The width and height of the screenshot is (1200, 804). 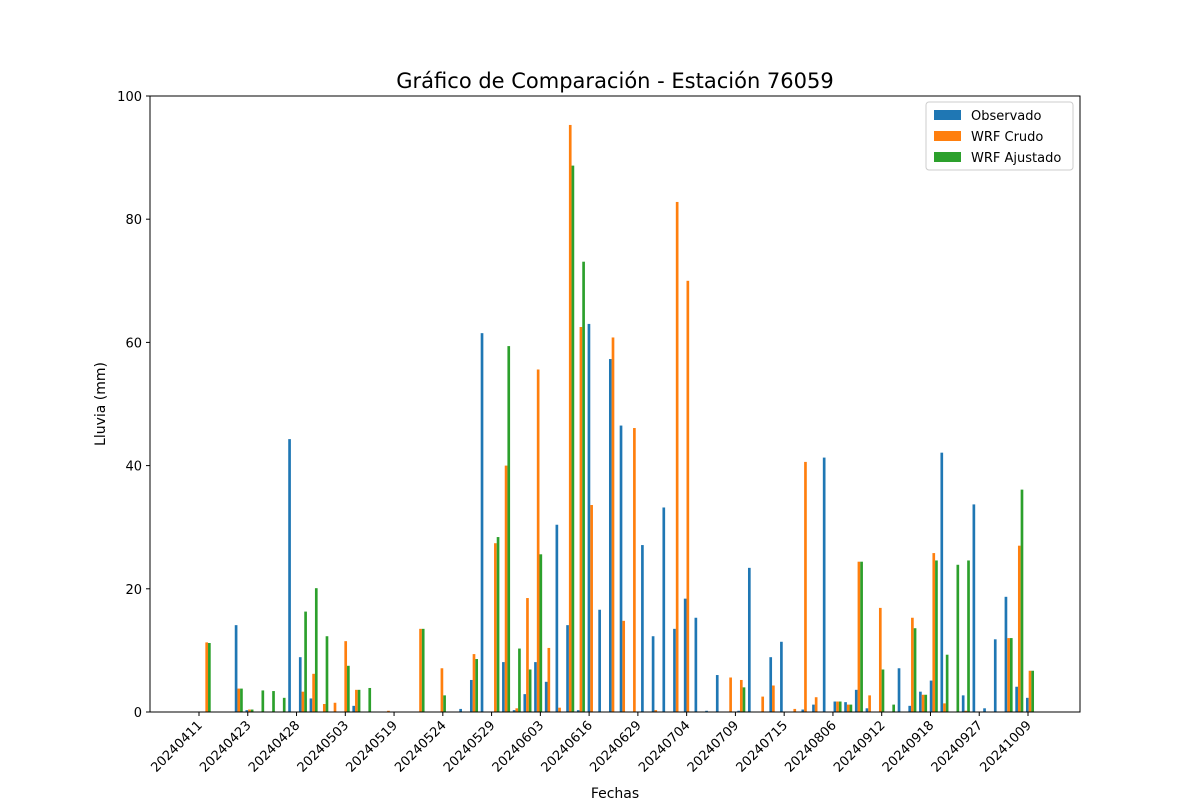 What do you see at coordinates (615, 793) in the screenshot?
I see `x-axis-label: Fechas` at bounding box center [615, 793].